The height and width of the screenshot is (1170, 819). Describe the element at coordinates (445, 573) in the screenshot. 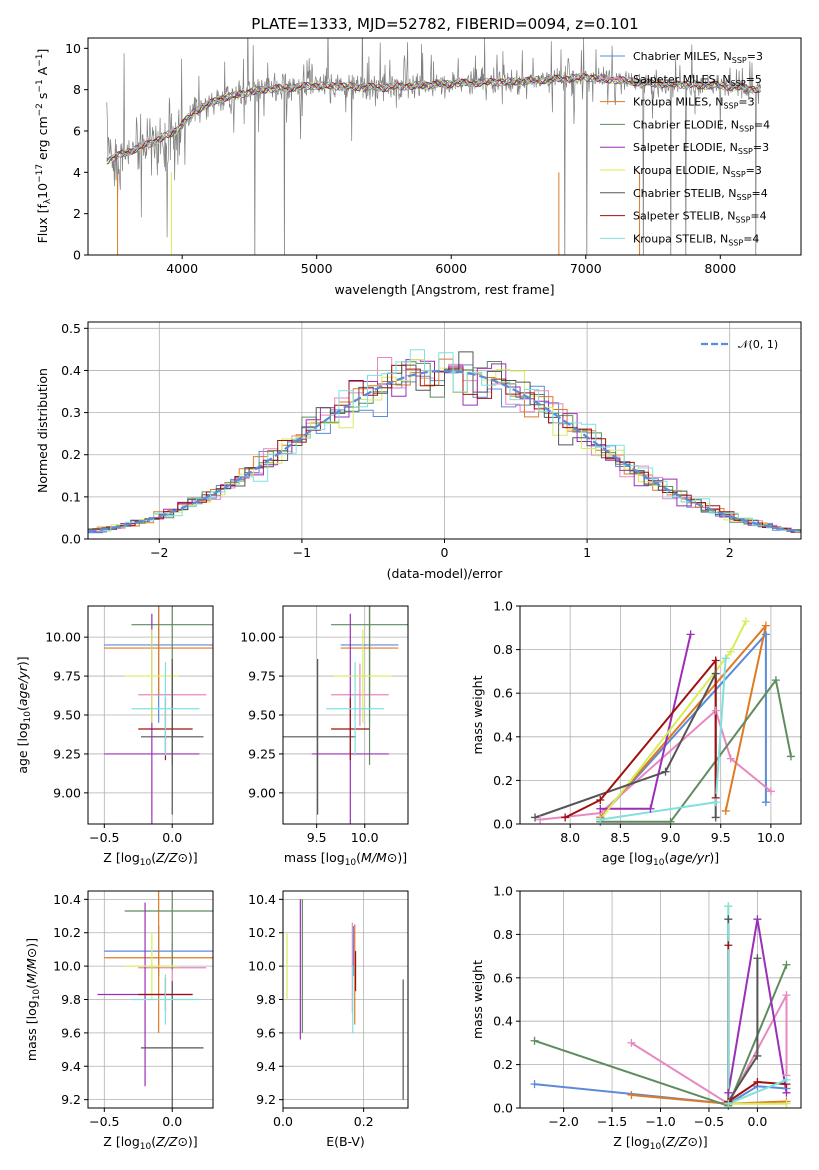

I see `x-axis-label: (data-model)/error` at that location.